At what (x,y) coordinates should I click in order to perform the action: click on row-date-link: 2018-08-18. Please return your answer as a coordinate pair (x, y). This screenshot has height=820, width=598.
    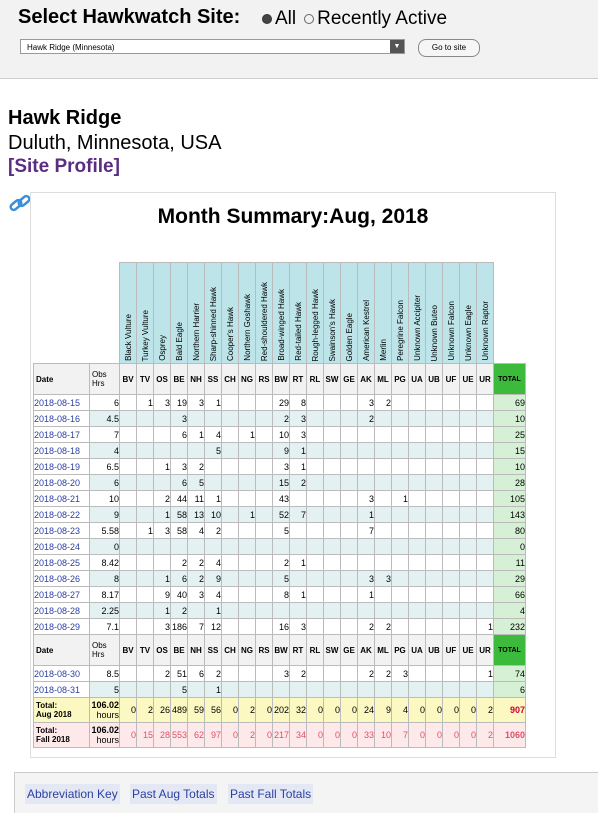
    Looking at the image, I should click on (61, 450).